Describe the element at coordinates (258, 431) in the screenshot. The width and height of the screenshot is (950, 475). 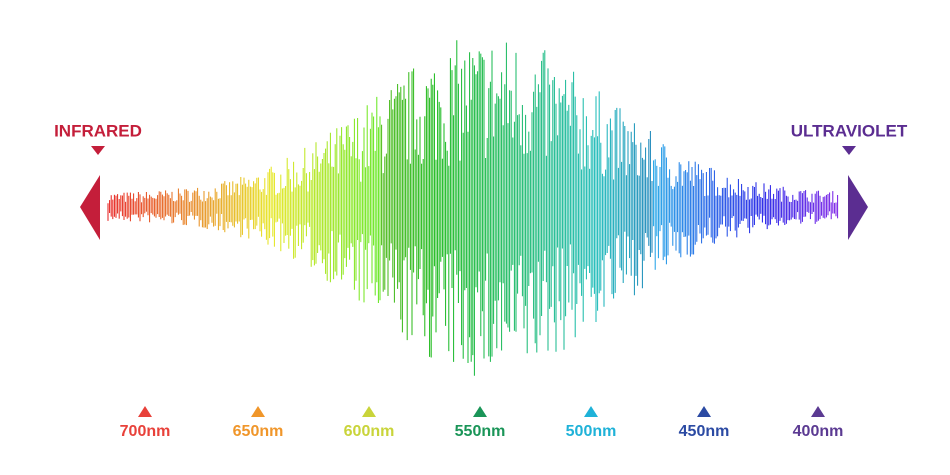
I see `wavelength-label: 650nm` at that location.